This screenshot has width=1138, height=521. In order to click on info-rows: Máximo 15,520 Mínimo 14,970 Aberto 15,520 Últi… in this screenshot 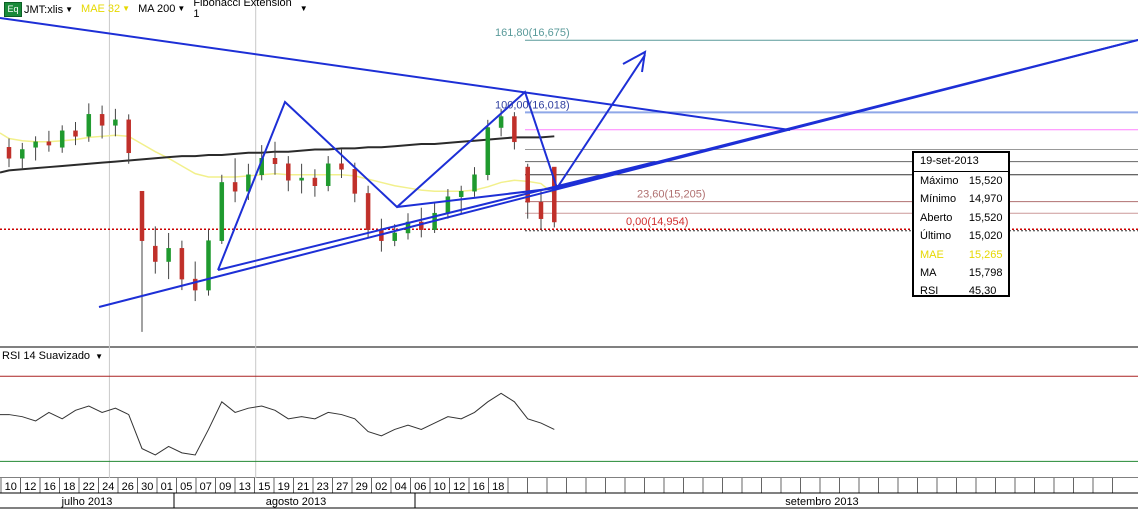, I will do `click(961, 236)`.